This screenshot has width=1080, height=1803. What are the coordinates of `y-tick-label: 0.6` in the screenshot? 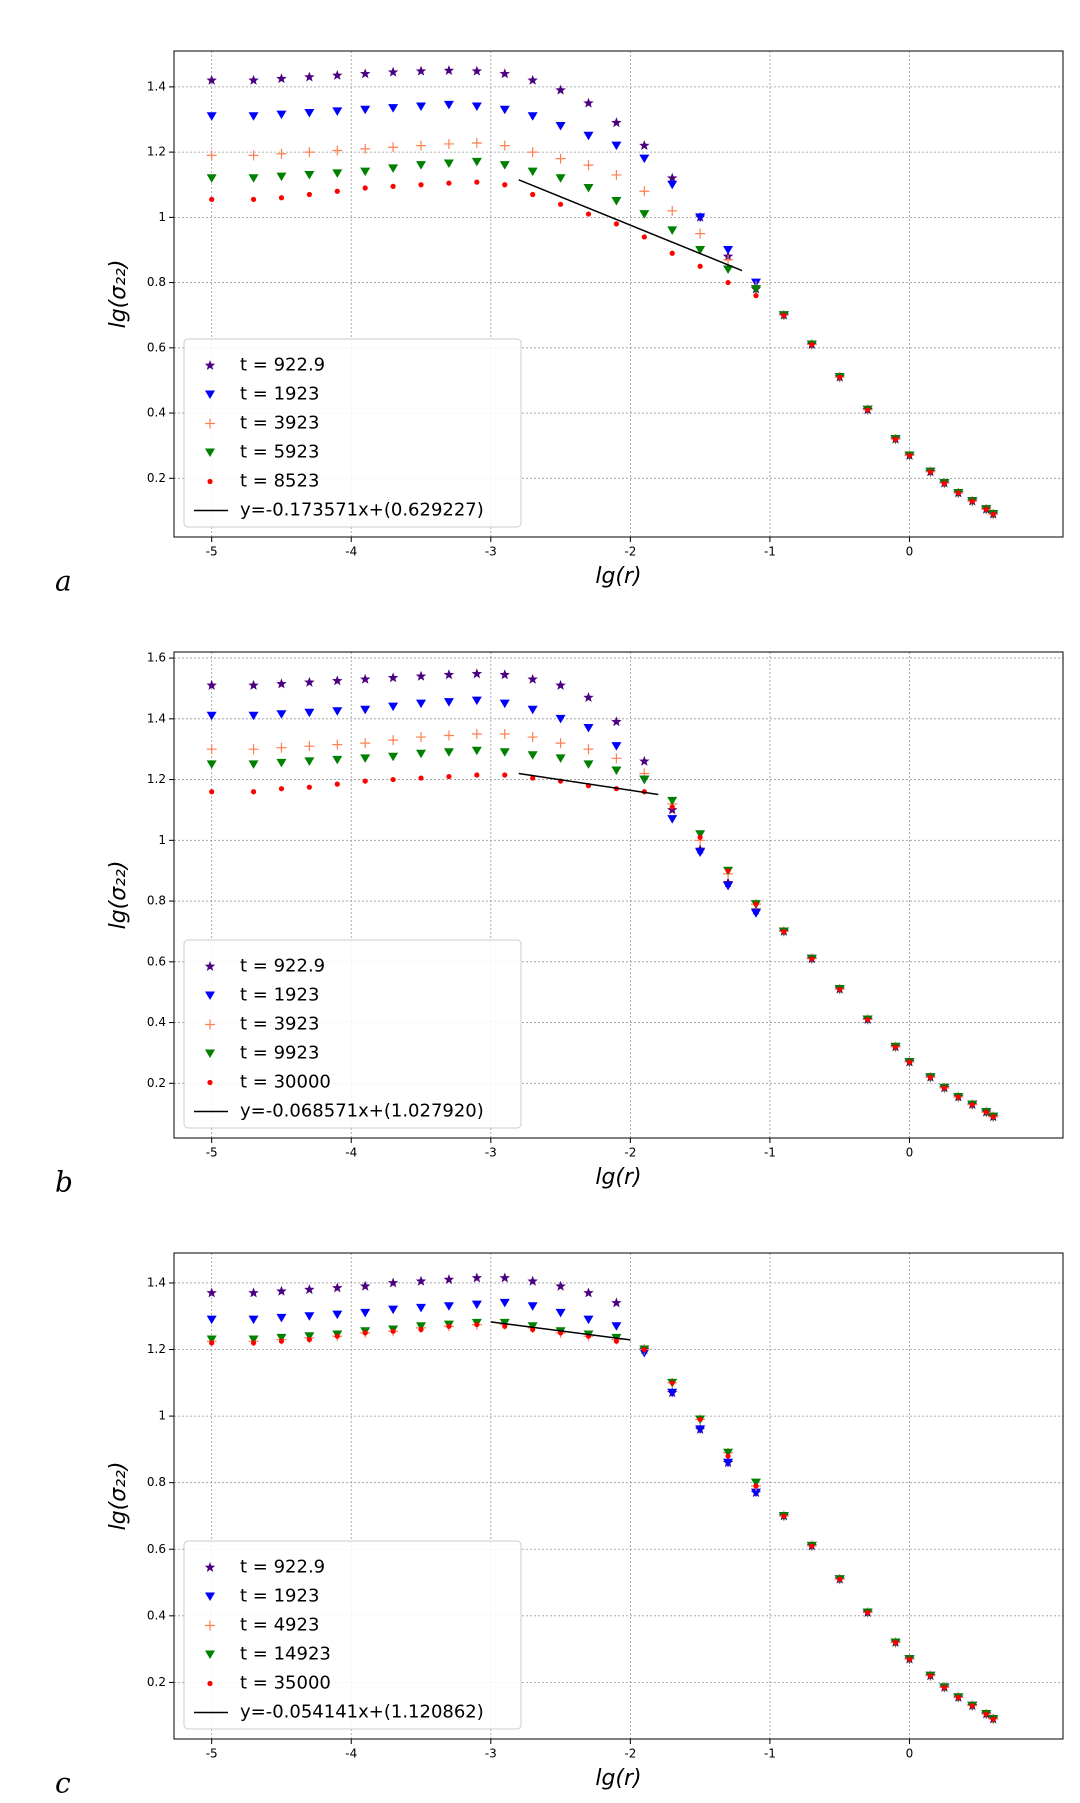 It's located at (156, 961).